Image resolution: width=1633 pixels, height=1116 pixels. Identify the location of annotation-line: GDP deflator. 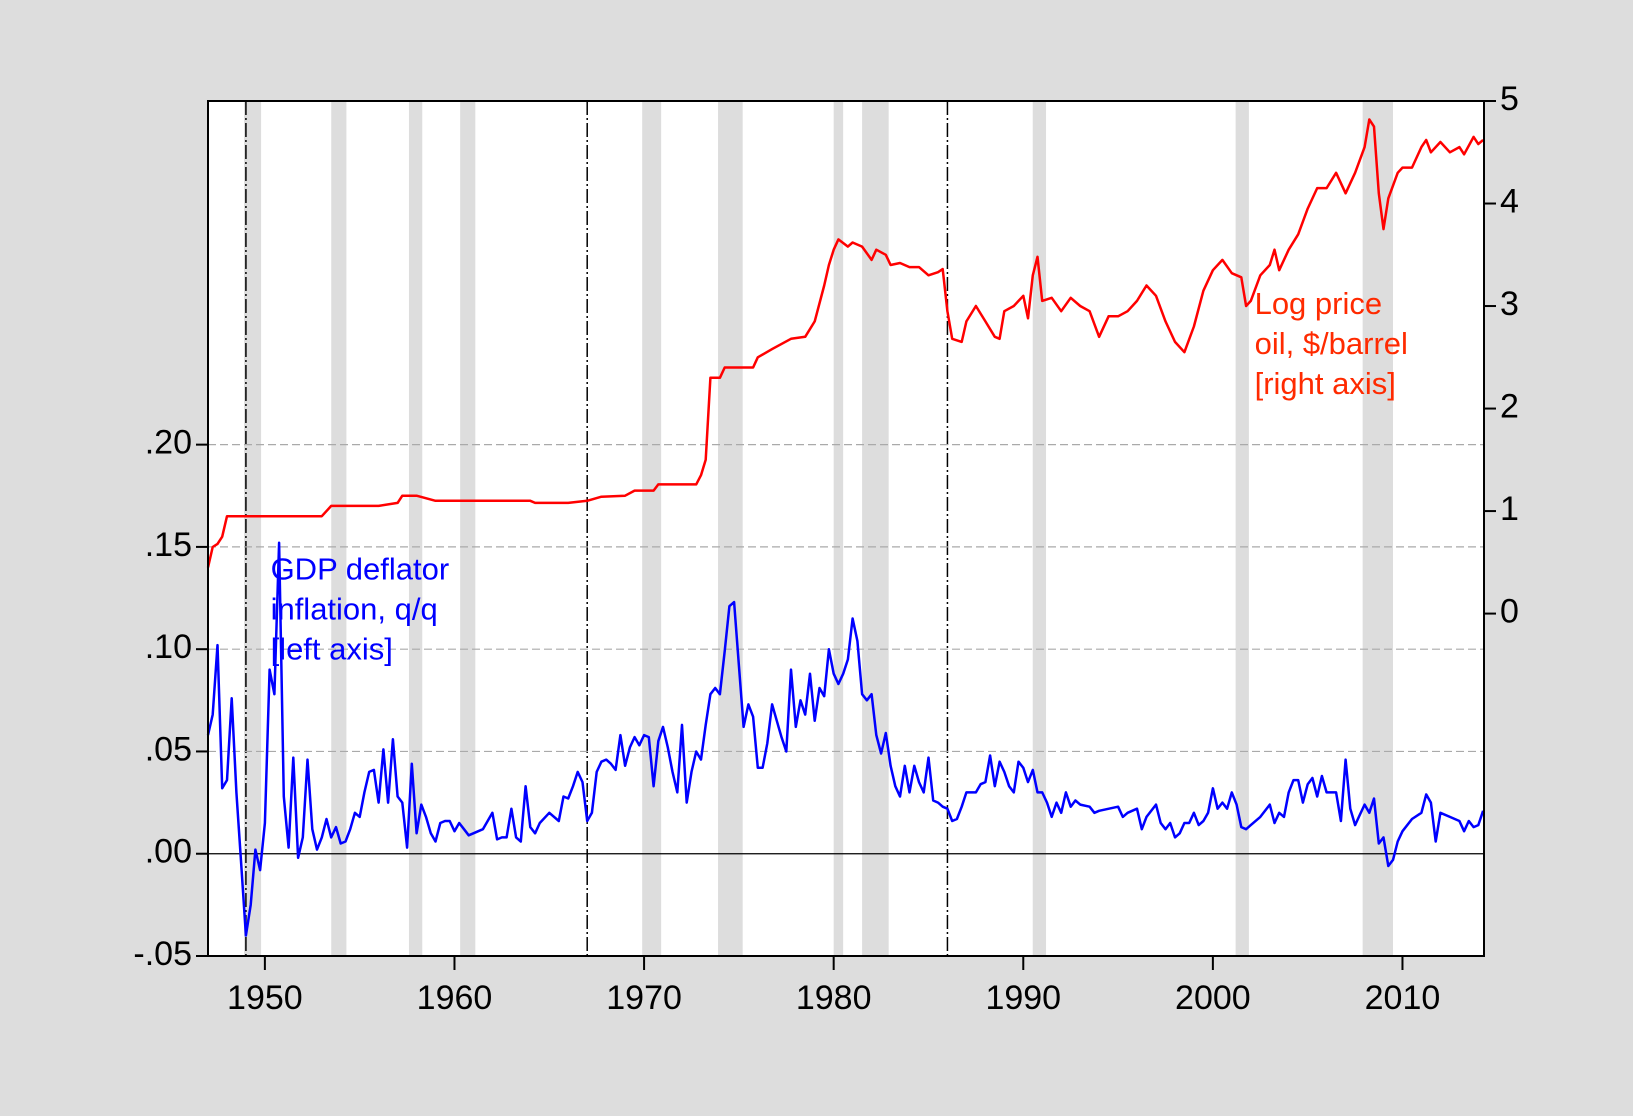
(360, 569).